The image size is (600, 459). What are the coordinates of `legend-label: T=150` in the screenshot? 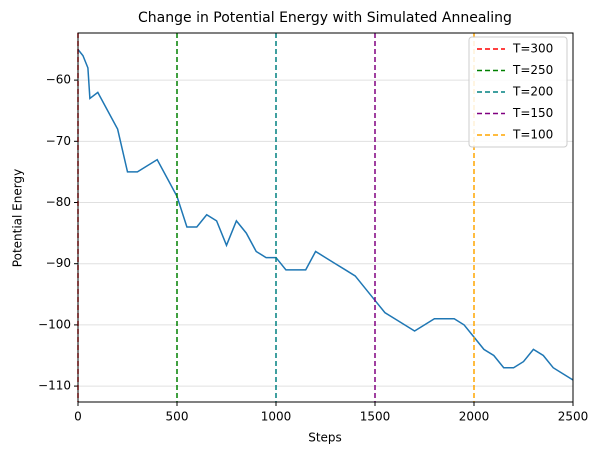 It's located at (532, 113).